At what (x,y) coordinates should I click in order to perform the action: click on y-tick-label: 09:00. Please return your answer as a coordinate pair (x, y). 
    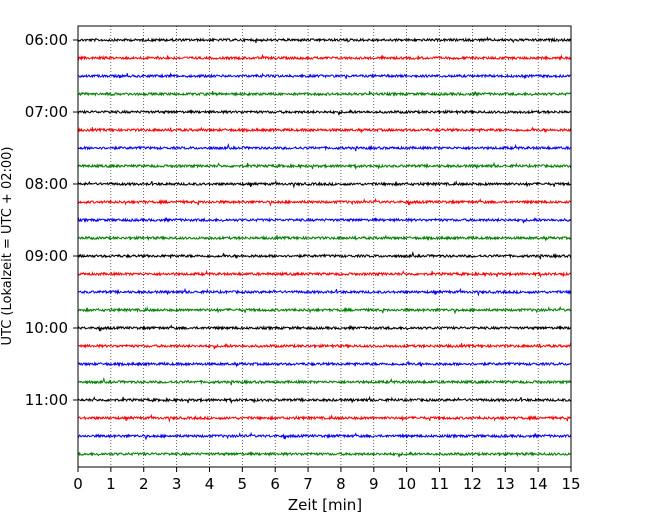
    Looking at the image, I should click on (46, 256).